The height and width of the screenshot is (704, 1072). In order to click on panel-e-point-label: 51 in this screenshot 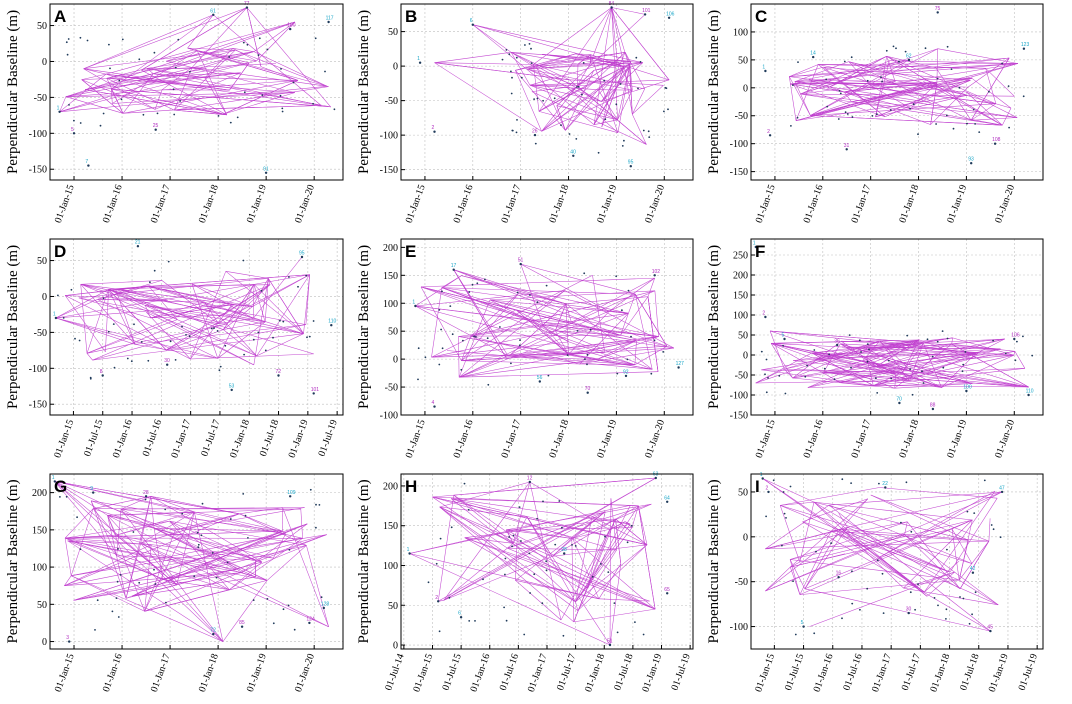, I will do `click(521, 261)`.